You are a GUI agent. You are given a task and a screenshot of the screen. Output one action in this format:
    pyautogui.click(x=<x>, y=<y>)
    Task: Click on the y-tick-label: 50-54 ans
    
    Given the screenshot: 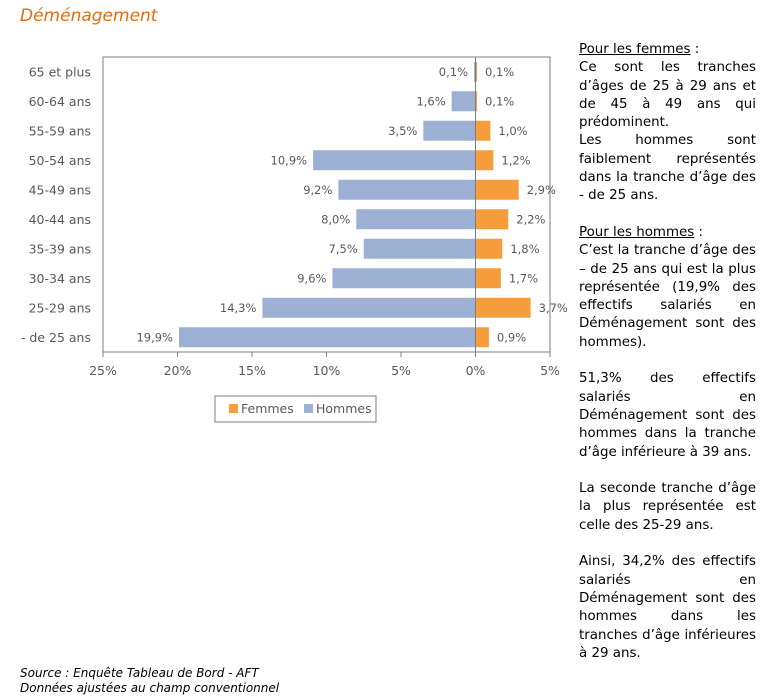 What is the action you would take?
    pyautogui.click(x=60, y=160)
    